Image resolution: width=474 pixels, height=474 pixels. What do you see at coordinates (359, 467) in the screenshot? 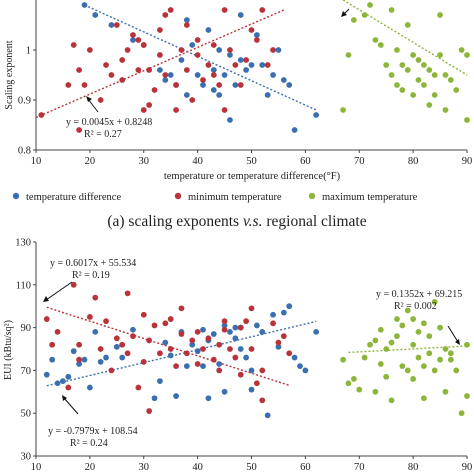
I see `bot-x-tick-label: 70` at bounding box center [359, 467].